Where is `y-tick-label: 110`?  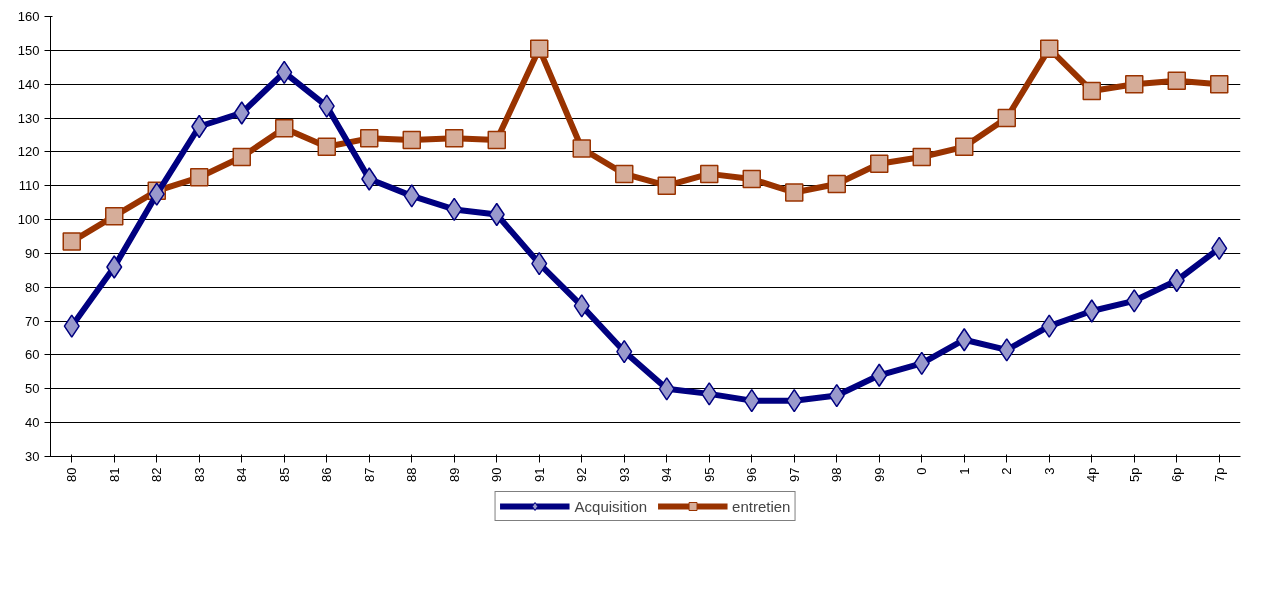
y-tick-label: 110 is located at coordinates (29, 186).